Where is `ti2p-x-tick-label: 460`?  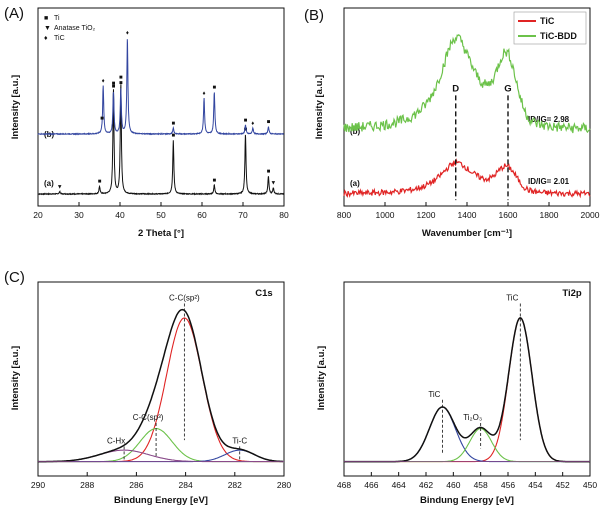 ti2p-x-tick-label: 460 is located at coordinates (453, 485).